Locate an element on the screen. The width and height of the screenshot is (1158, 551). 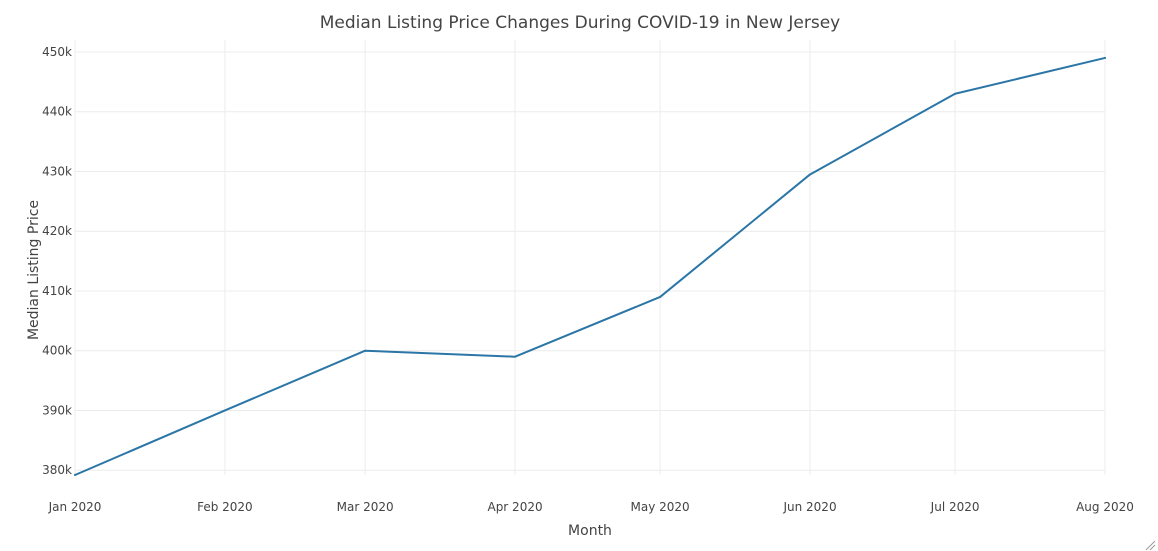
x-axis-title: Month is located at coordinates (590, 531).